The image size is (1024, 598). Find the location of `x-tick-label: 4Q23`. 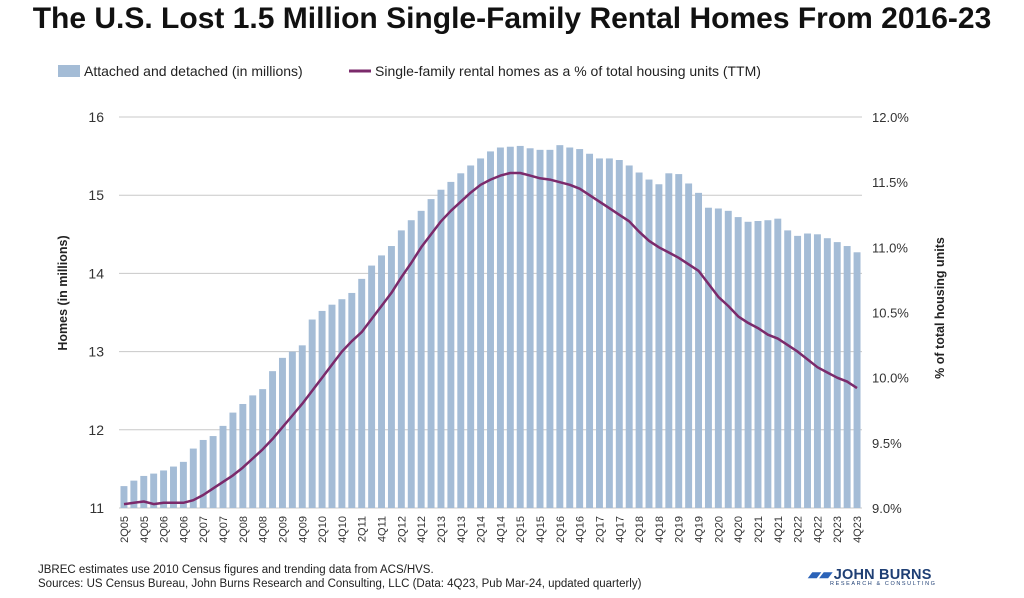

x-tick-label: 4Q23 is located at coordinates (858, 529).